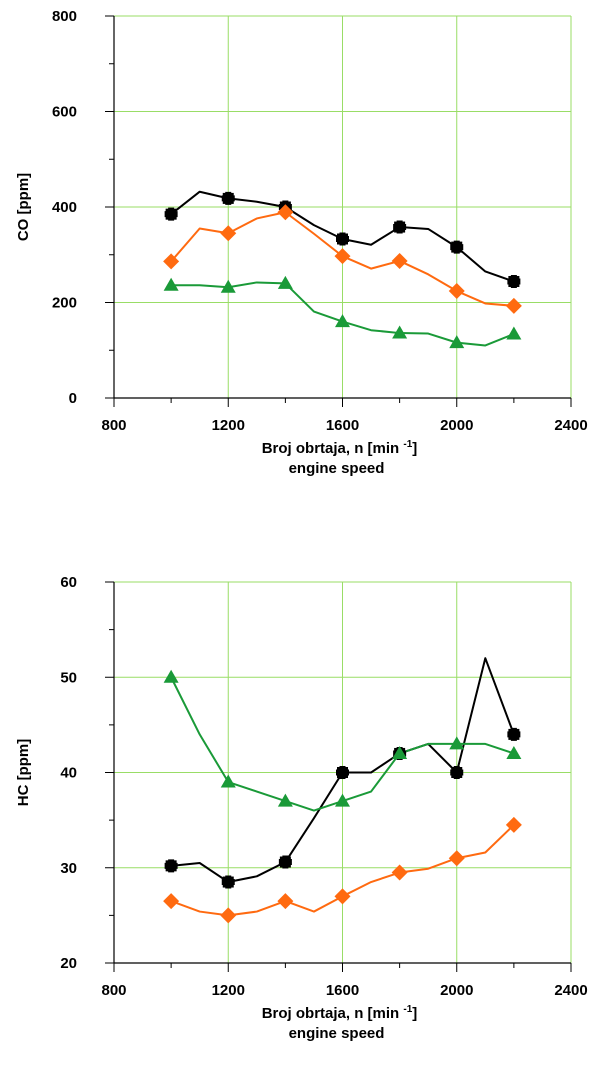  Describe the element at coordinates (456, 990) in the screenshot. I see `hc-x-tick-label: 2000` at that location.